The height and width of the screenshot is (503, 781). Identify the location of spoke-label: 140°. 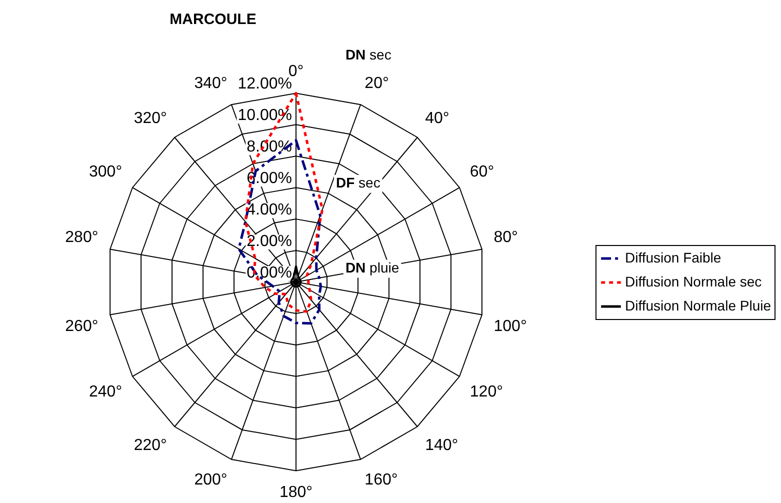
(441, 445).